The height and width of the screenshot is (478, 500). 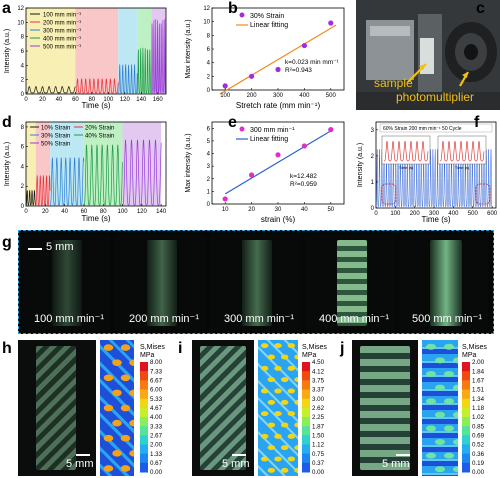 What do you see at coordinates (97, 51) in the screenshot?
I see `a-stage-band` at bounding box center [97, 51].